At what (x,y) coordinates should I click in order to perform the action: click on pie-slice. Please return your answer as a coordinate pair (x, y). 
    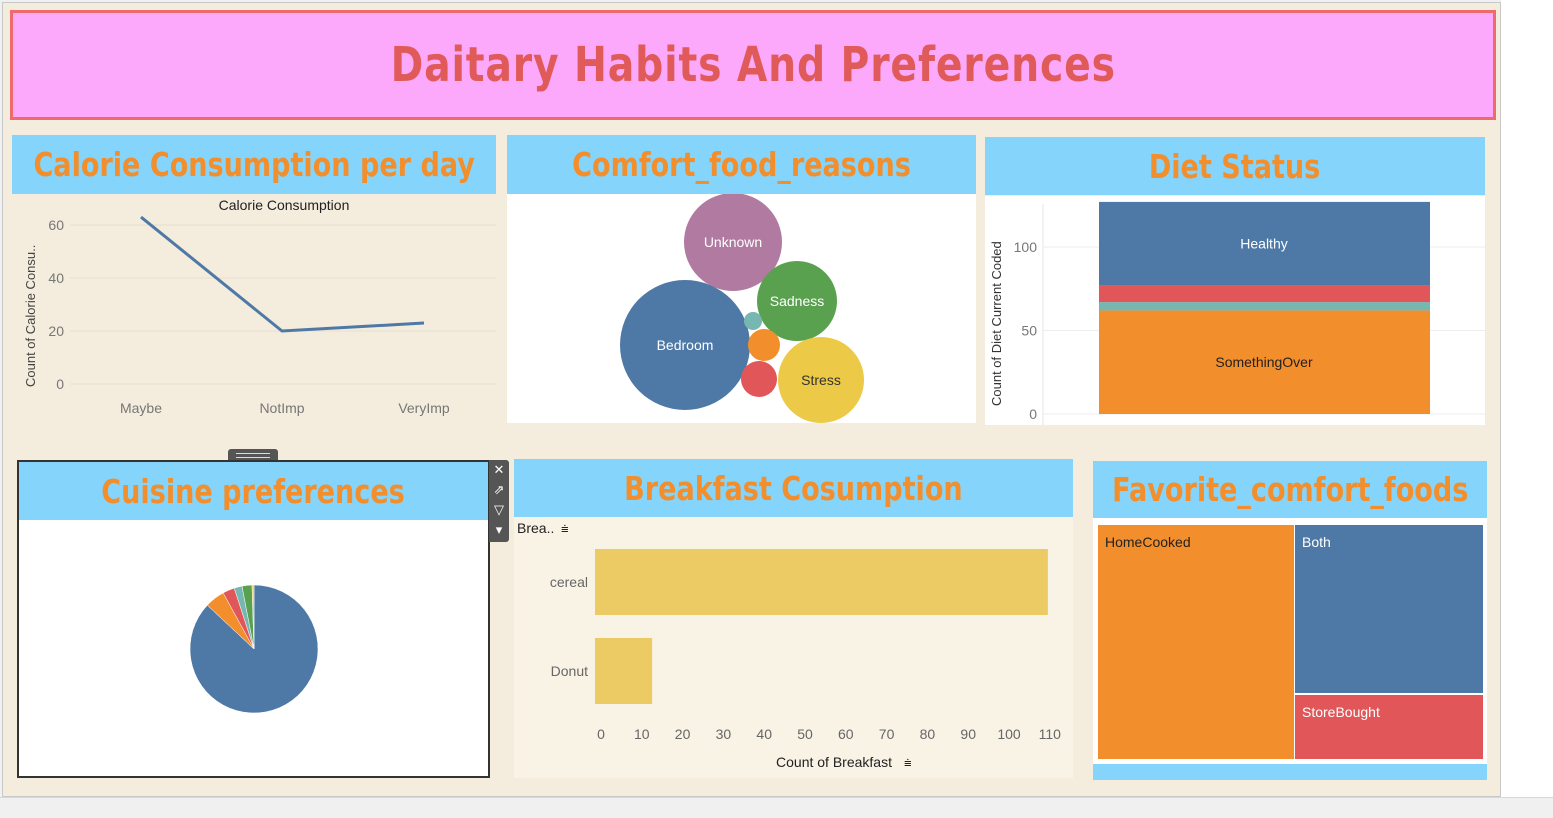
    Looking at the image, I should click on (253, 617).